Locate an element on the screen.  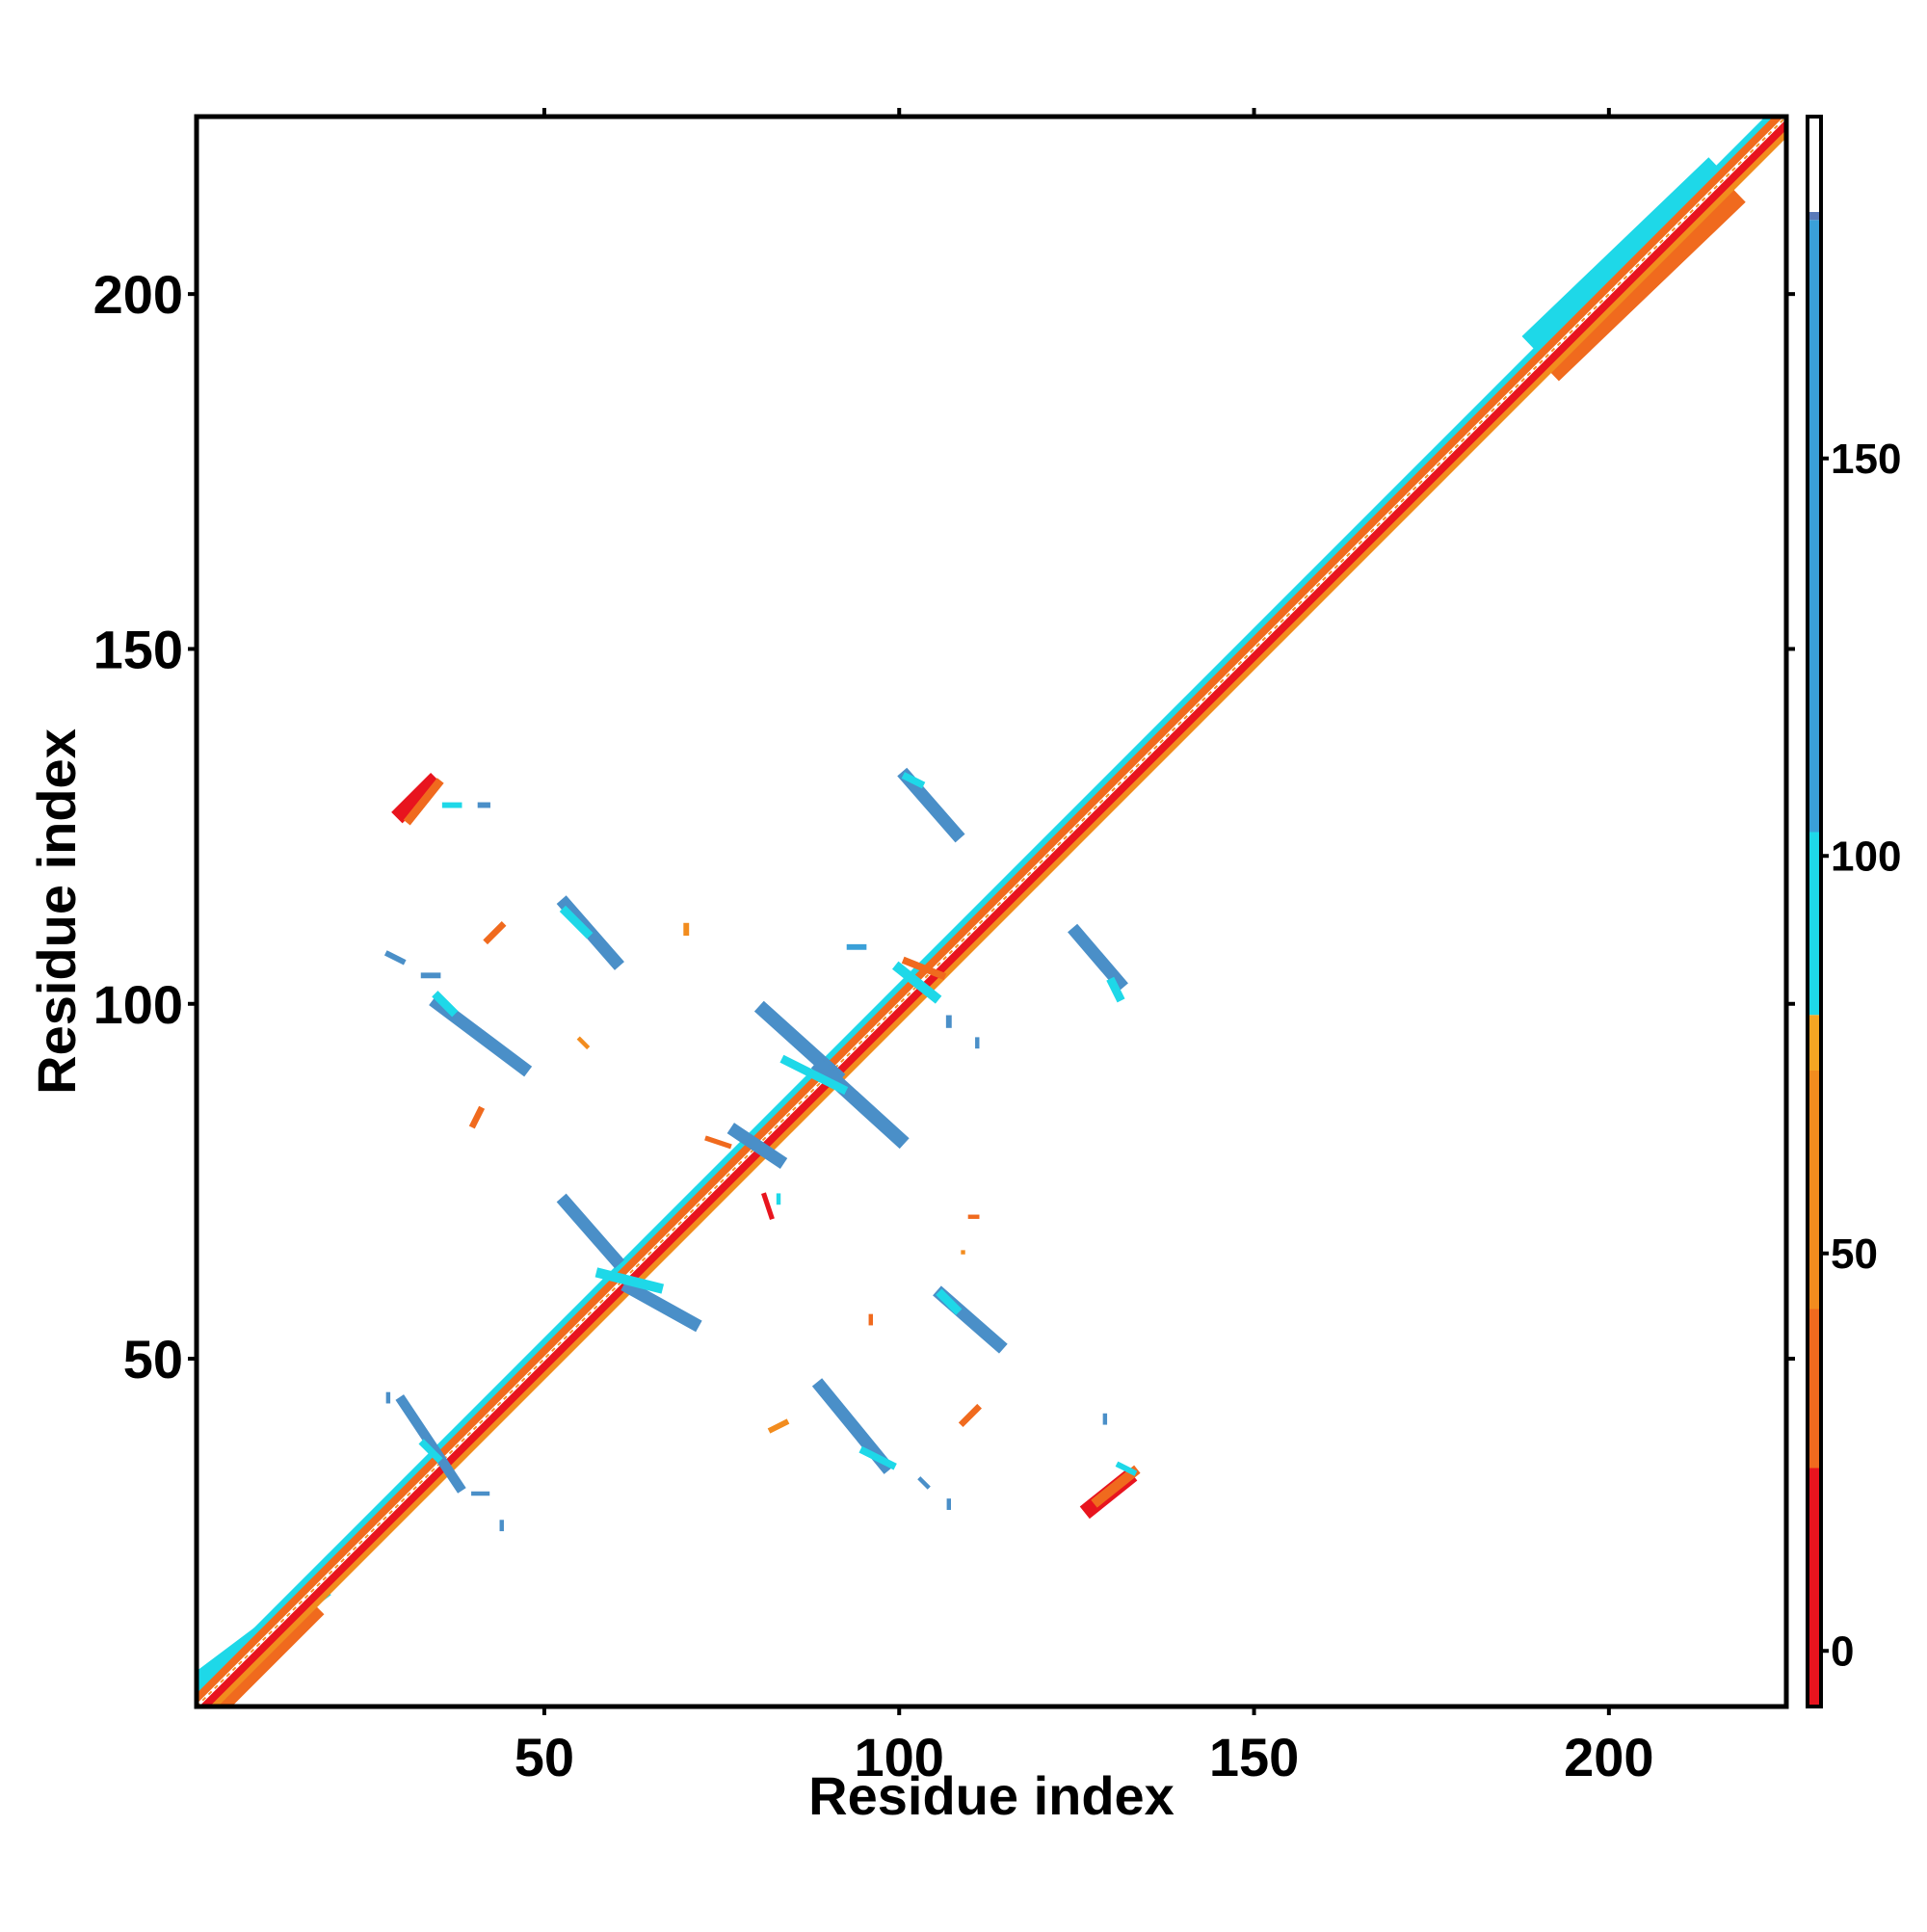
y-axis-title: Residue index is located at coordinates (56, 911).